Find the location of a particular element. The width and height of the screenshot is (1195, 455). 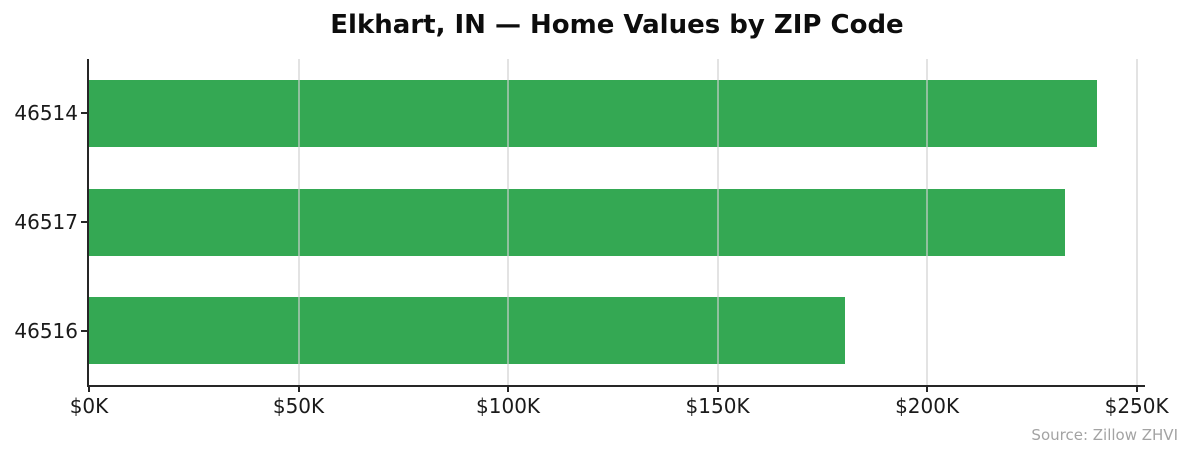

x-axis-spine is located at coordinates (616, 386).